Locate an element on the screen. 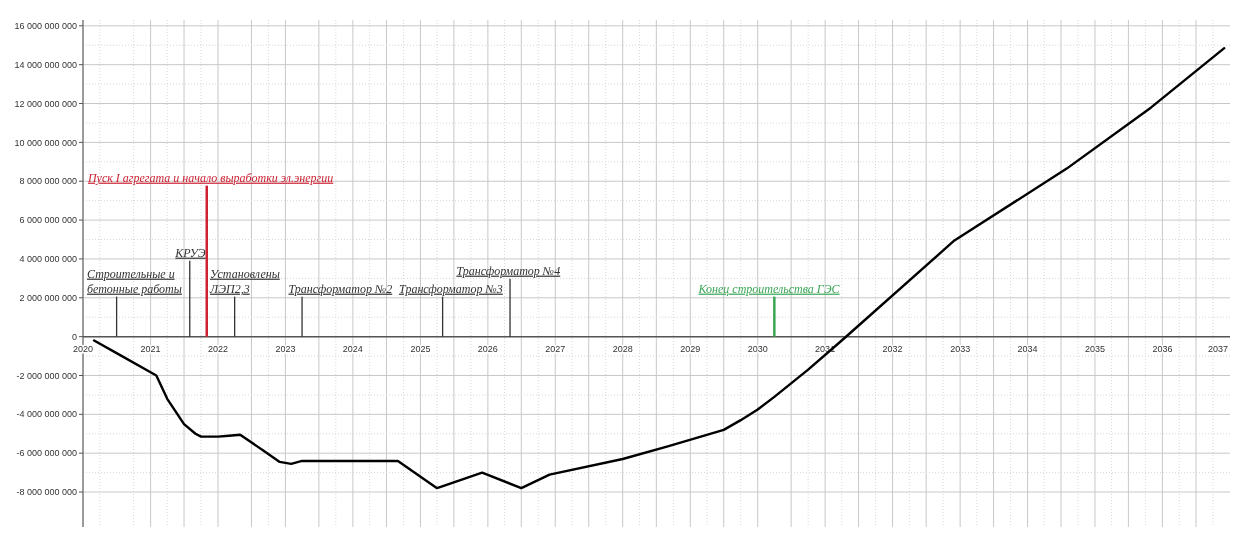 This screenshot has width=1246, height=539. y-tick-label: 12 000 000 000 is located at coordinates (45, 103).